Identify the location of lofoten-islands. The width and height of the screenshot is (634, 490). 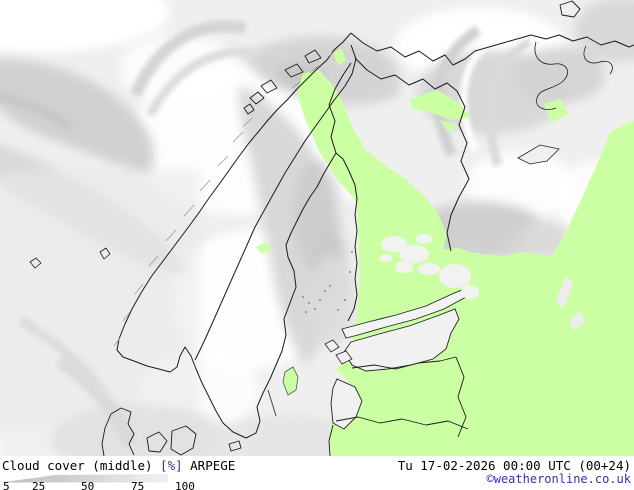
(282, 82).